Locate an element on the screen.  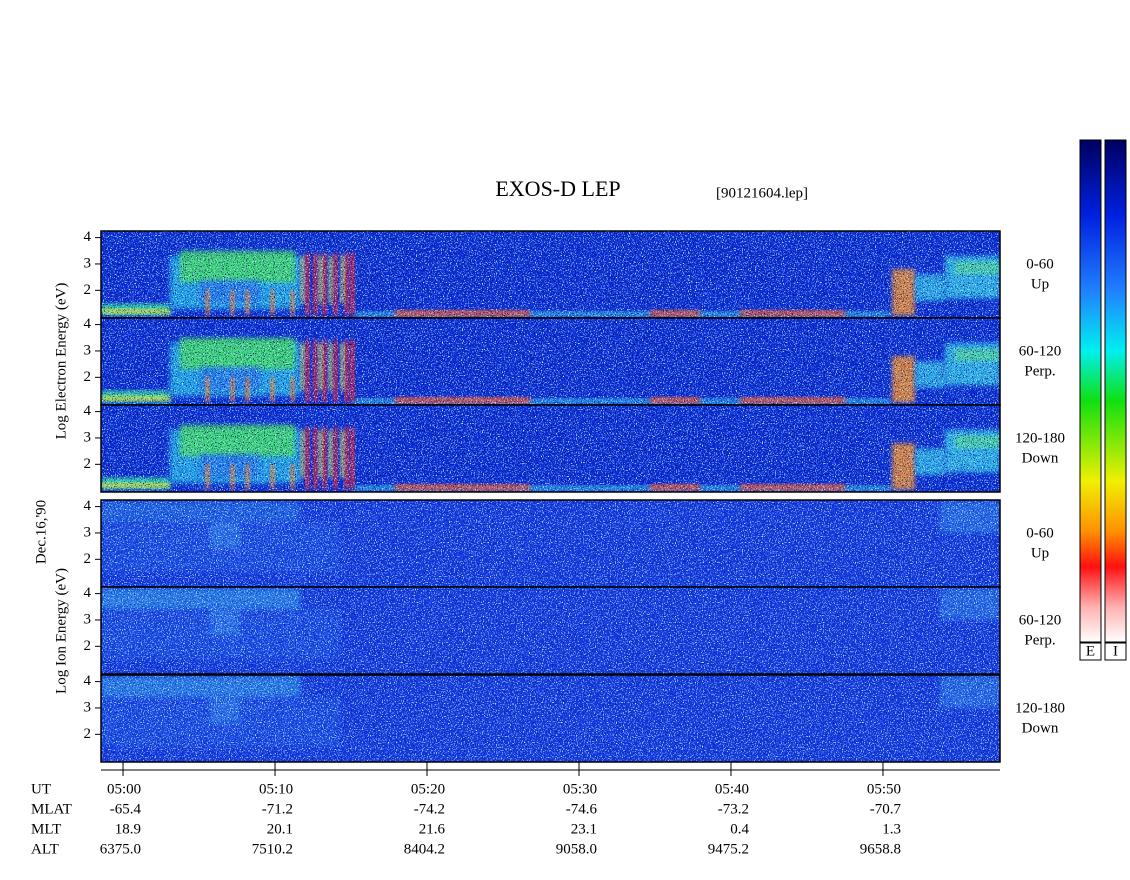
ephemeris-label: MLT is located at coordinates (46, 829).